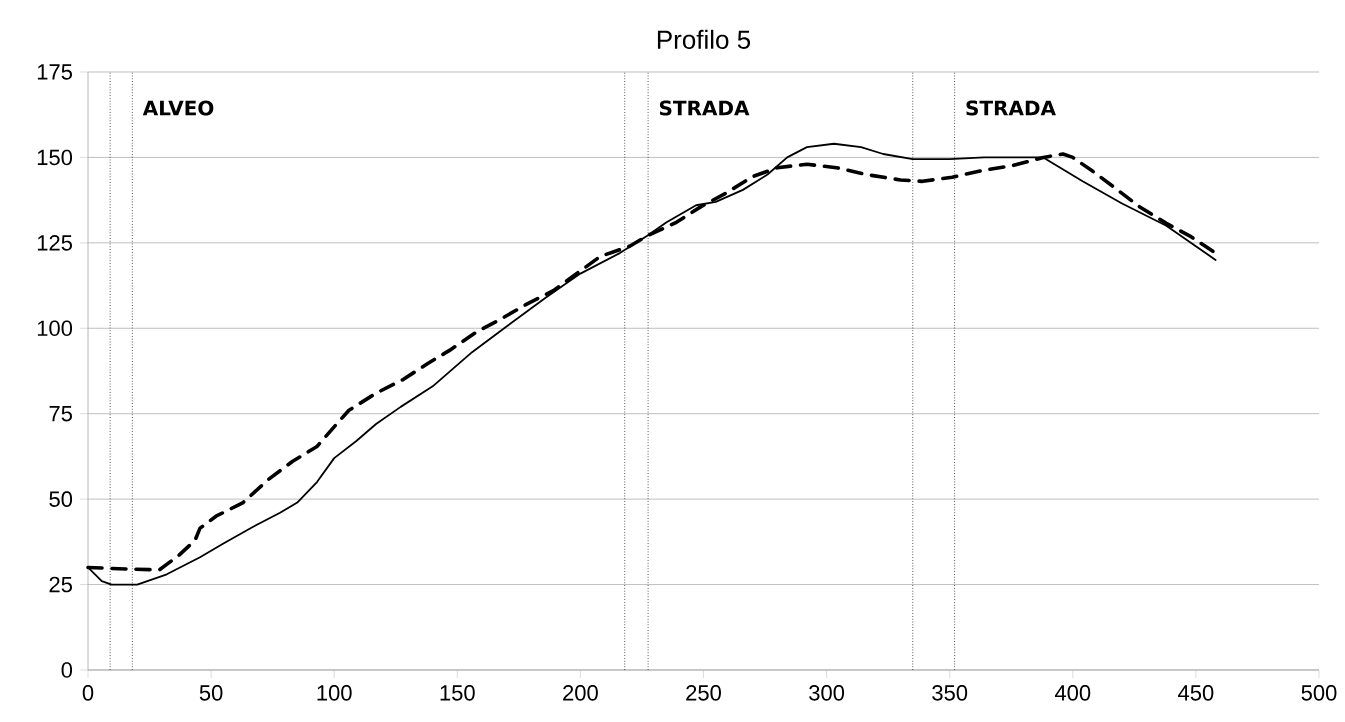 The height and width of the screenshot is (722, 1345). What do you see at coordinates (1196, 693) in the screenshot?
I see `x-tick-label: 450` at bounding box center [1196, 693].